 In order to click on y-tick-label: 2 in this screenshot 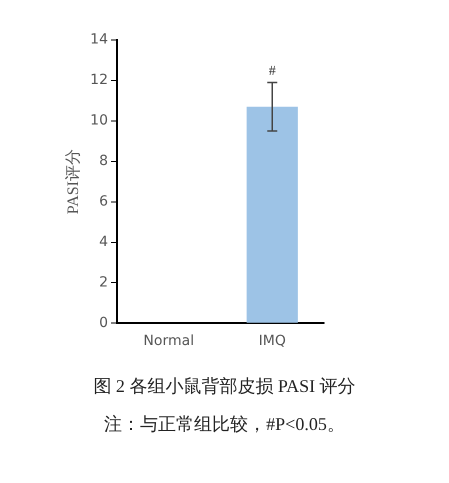, I will do `click(103, 282)`.